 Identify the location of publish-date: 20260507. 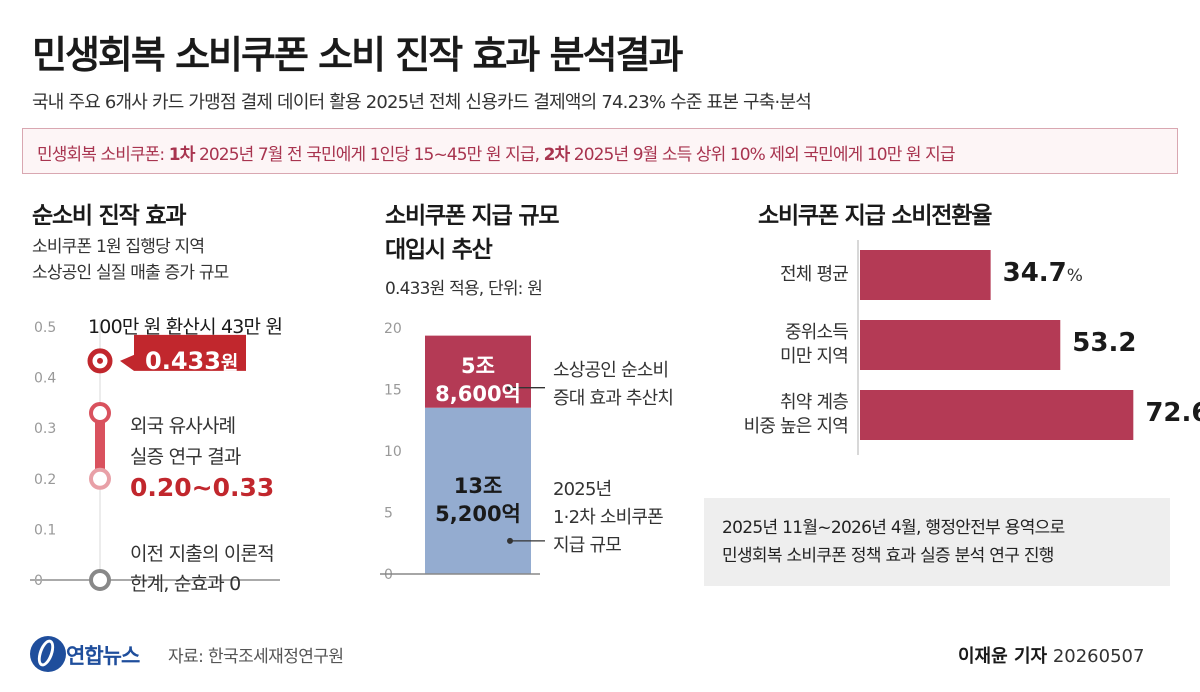
(1098, 656).